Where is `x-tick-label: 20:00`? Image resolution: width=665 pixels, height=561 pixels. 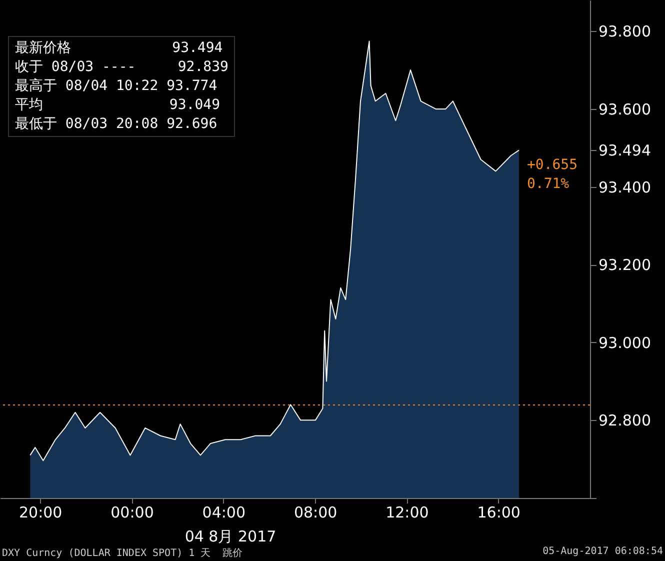 x-tick-label: 20:00 is located at coordinates (40, 513).